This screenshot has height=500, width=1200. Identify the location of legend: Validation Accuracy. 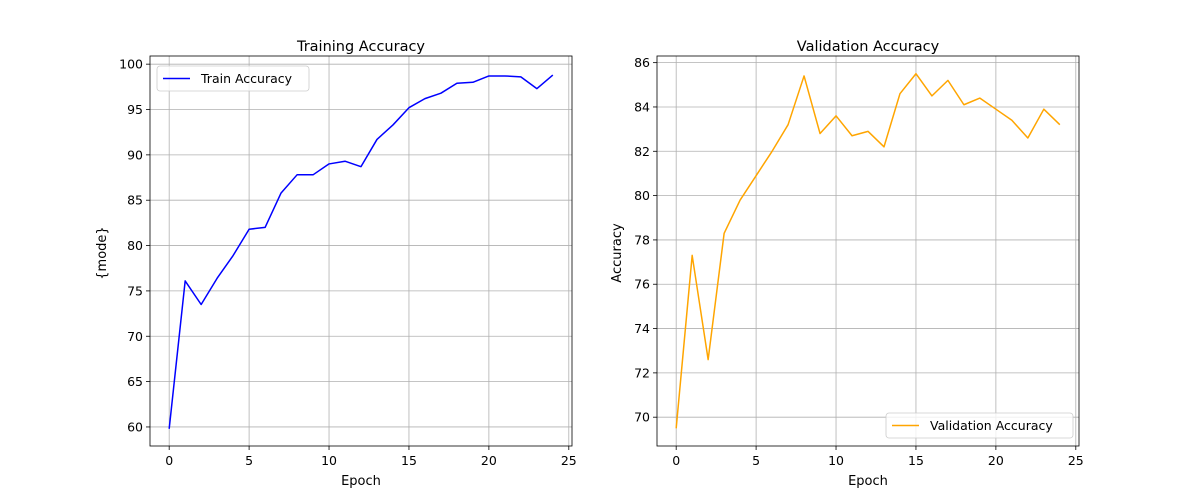
(979, 425).